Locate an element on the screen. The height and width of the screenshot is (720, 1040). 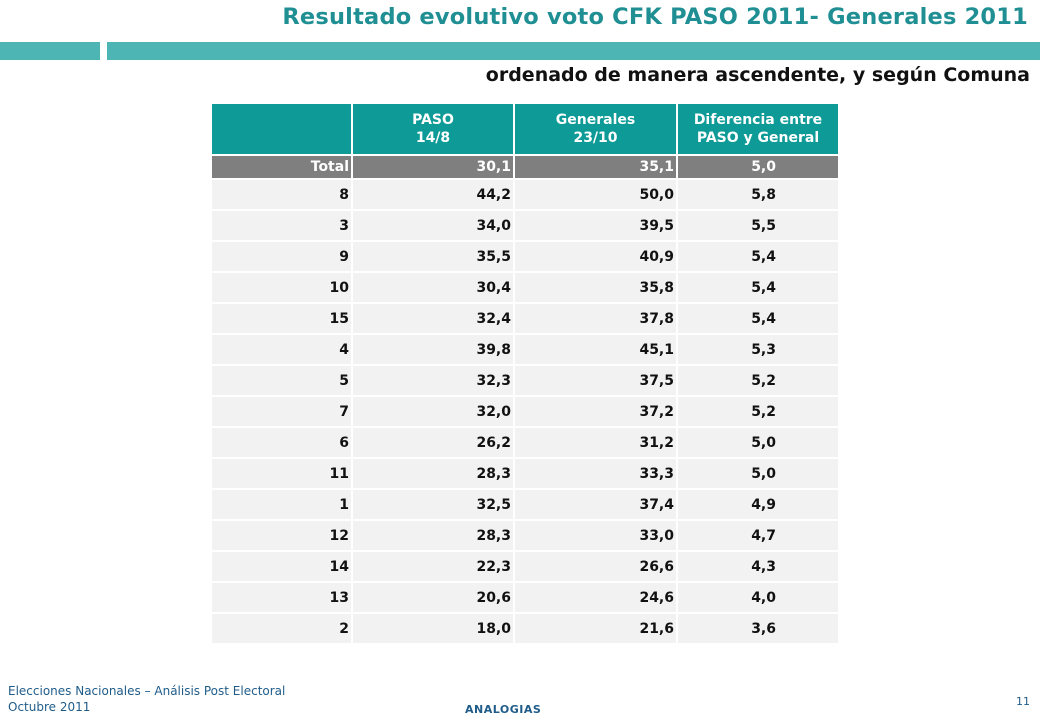
header-paso-line1: PASO is located at coordinates (433, 120).